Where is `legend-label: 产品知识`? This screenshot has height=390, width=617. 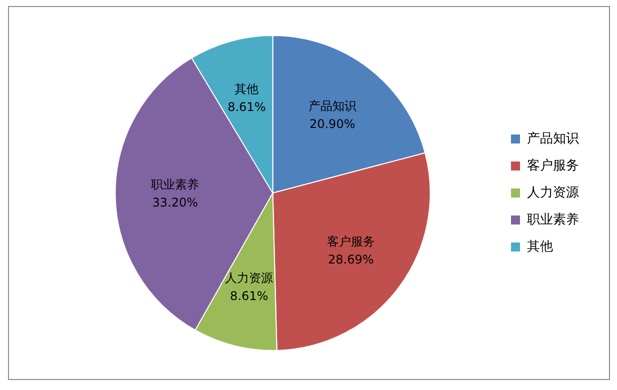 legend-label: 产品知识 is located at coordinates (553, 138).